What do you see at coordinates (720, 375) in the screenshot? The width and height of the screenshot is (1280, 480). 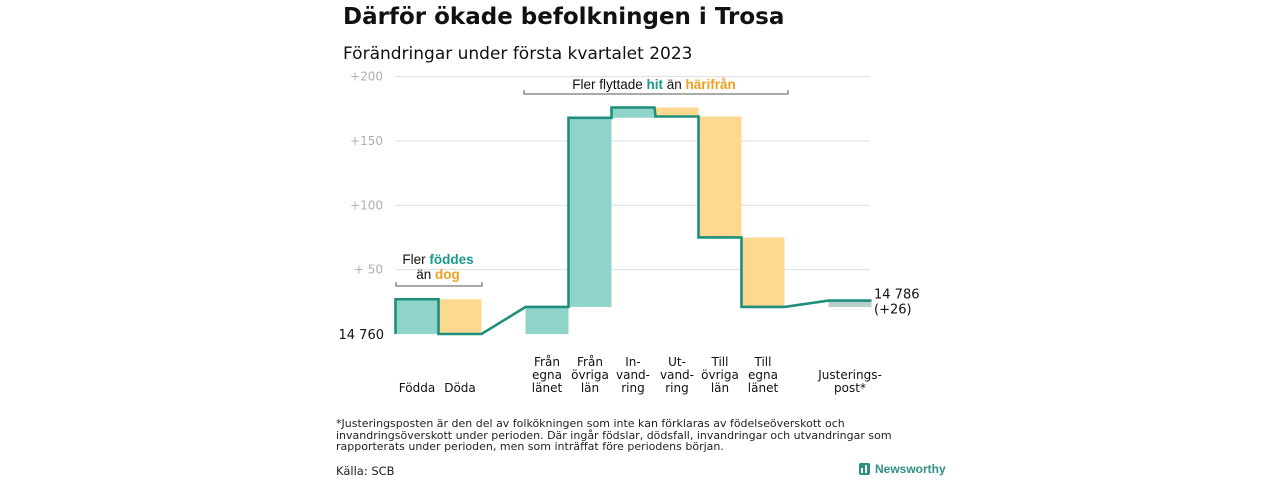 I see `category-label: Till övriga län` at bounding box center [720, 375].